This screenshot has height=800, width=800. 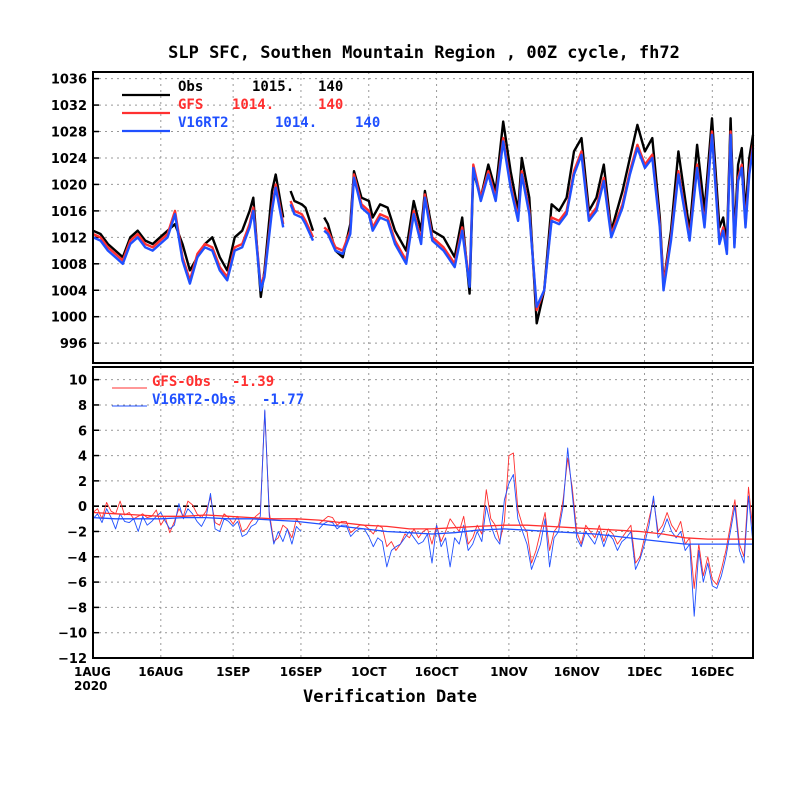 I want to click on v16rt2-obs-smoothed-line, so click(x=422, y=530).